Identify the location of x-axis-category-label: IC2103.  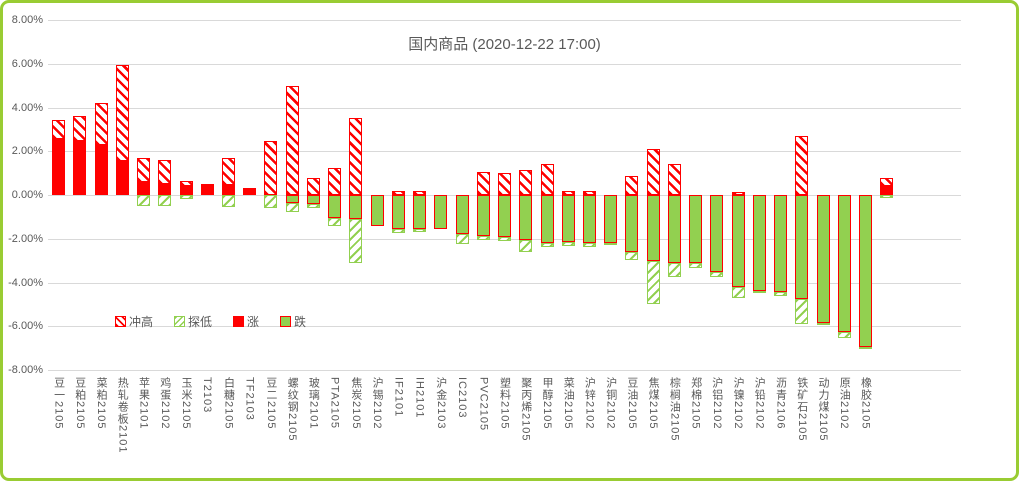
(462, 398).